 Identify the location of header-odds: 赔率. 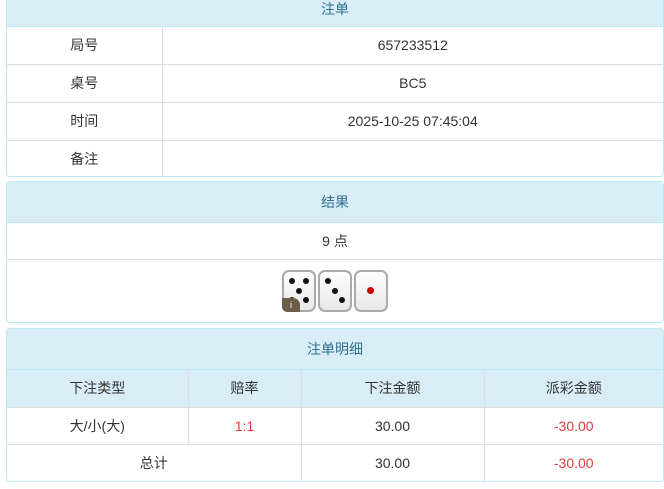
(244, 389).